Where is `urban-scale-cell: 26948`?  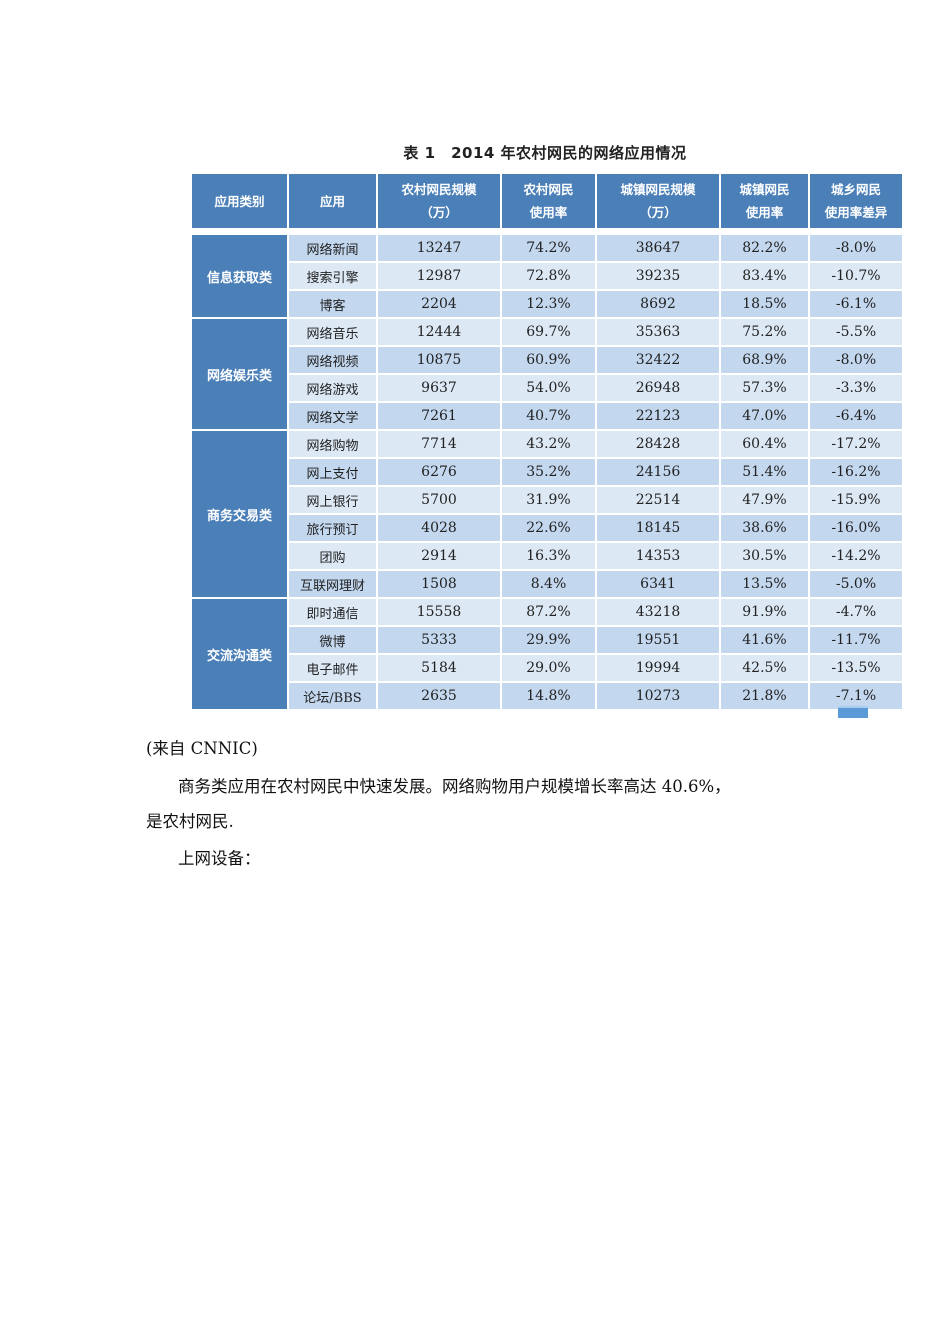
urban-scale-cell: 26948 is located at coordinates (658, 388).